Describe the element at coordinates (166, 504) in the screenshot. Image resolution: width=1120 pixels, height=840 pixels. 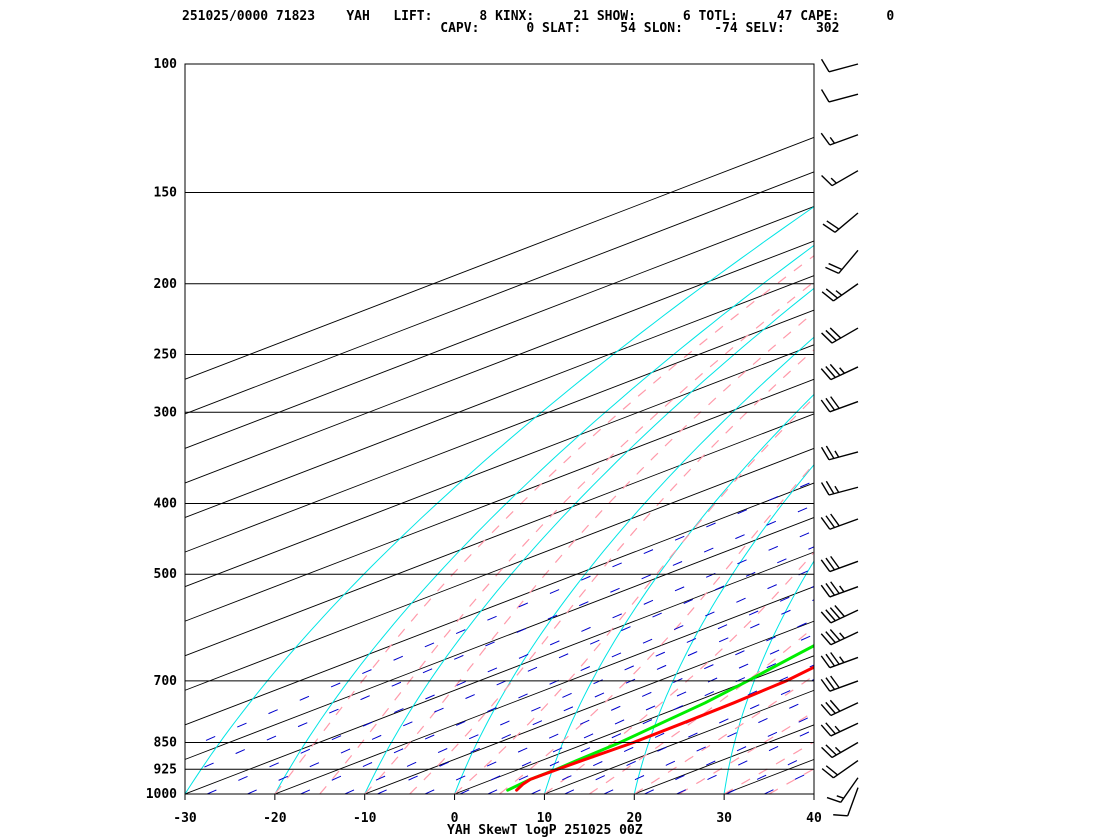
I see `pressure-tick-label: 400` at that location.